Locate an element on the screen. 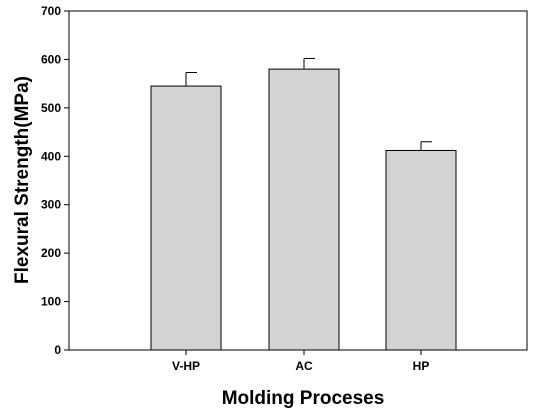 The width and height of the screenshot is (533, 409). x-tick-label: AC is located at coordinates (304, 366).